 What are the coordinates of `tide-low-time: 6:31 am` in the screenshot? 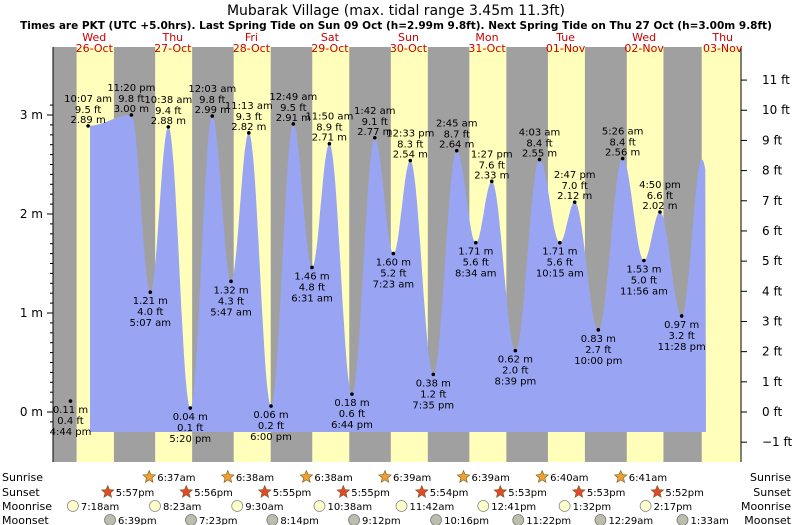 It's located at (312, 298).